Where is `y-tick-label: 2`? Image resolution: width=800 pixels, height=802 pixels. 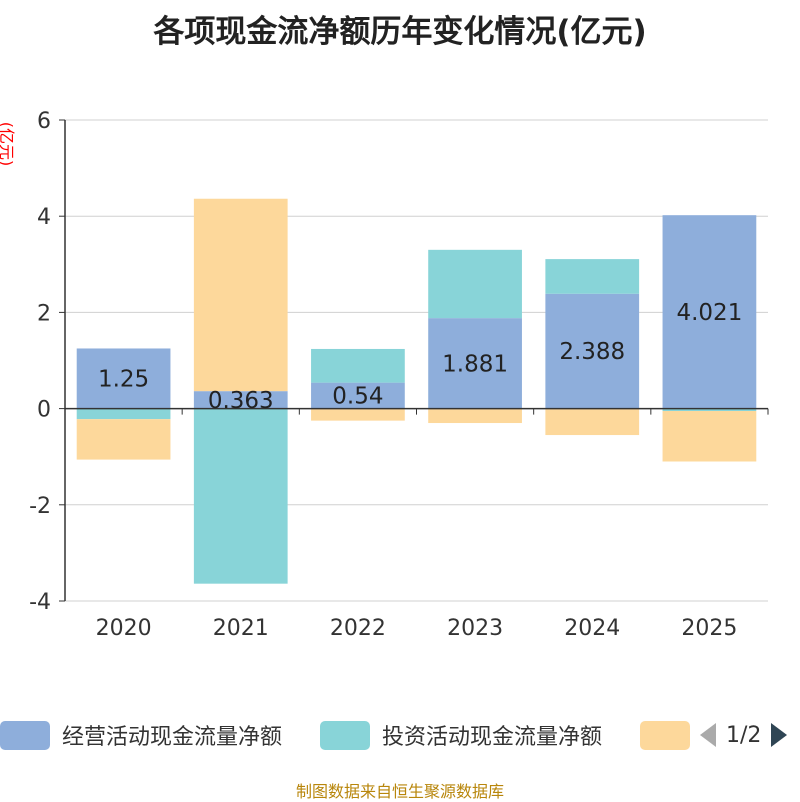 y-tick-label: 2 is located at coordinates (44, 313).